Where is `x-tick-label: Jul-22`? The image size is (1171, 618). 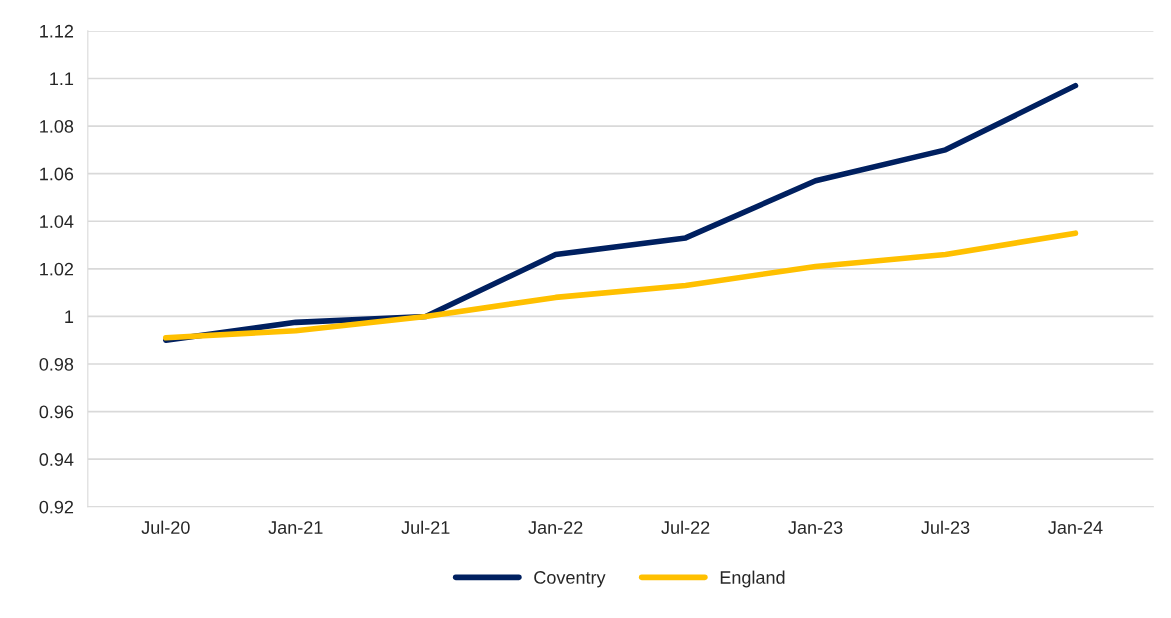
x-tick-label: Jul-22 is located at coordinates (685, 527).